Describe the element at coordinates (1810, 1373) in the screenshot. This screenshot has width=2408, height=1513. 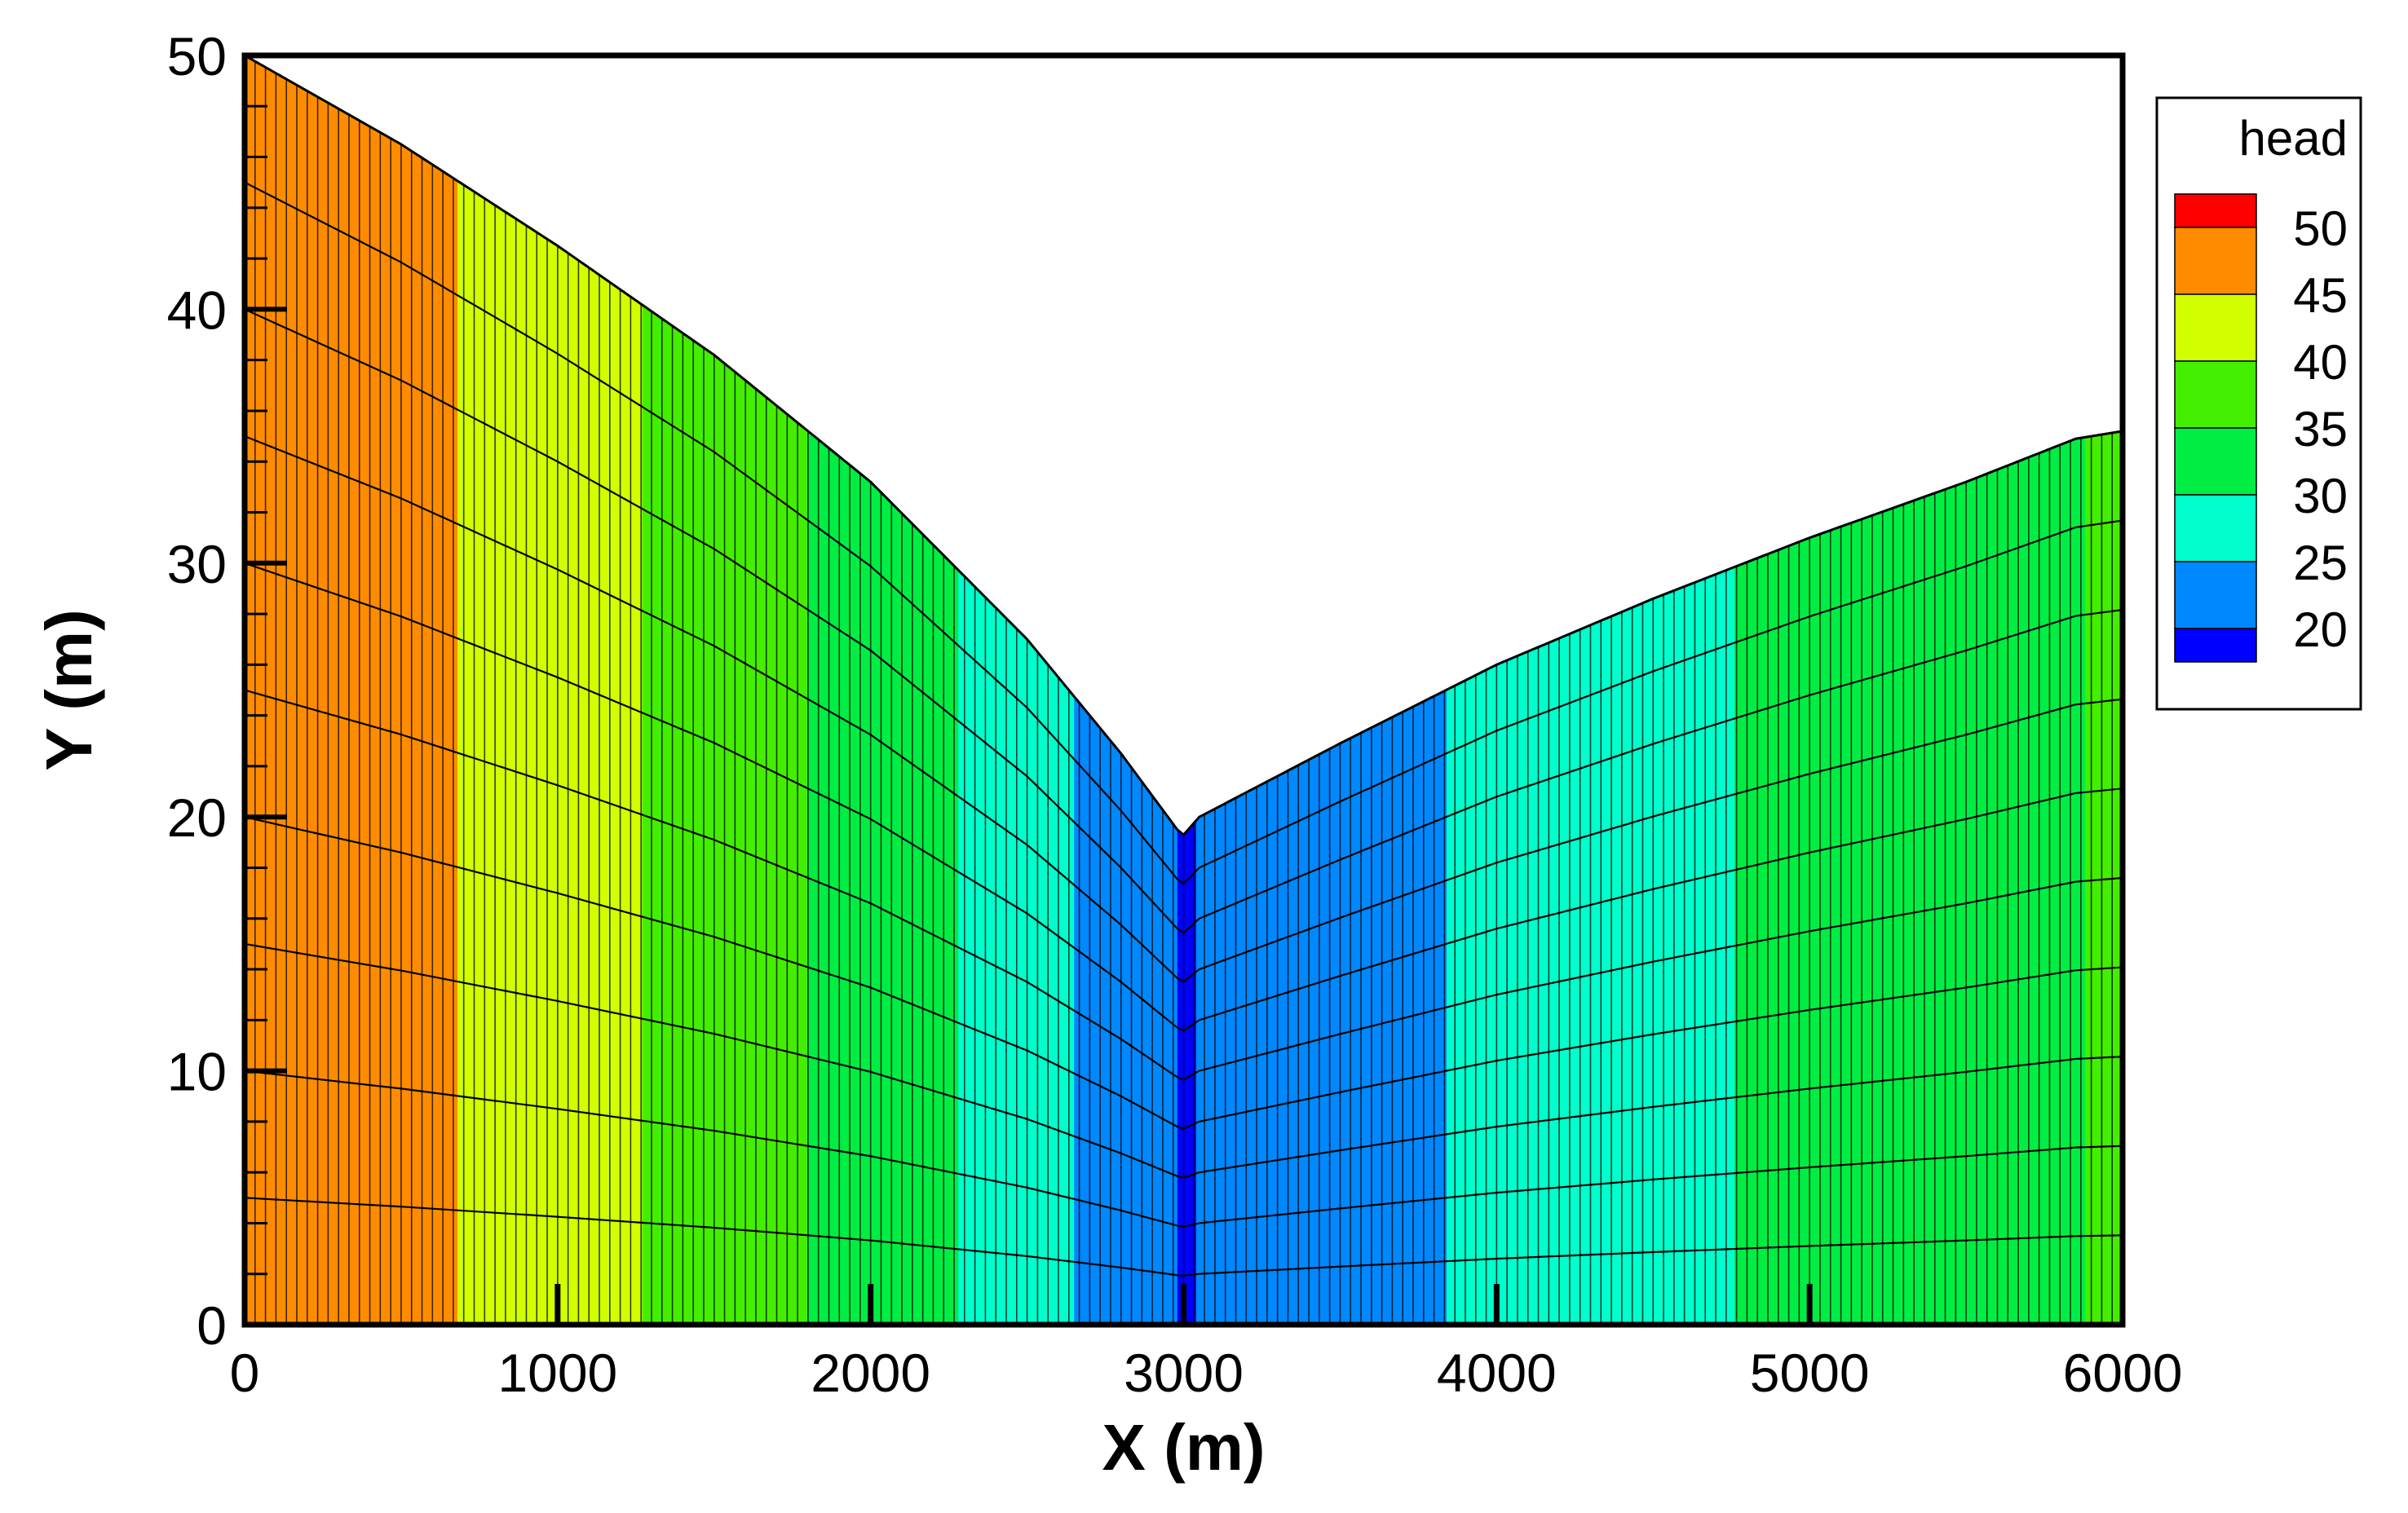
I see `x-tick-label: 5000` at that location.